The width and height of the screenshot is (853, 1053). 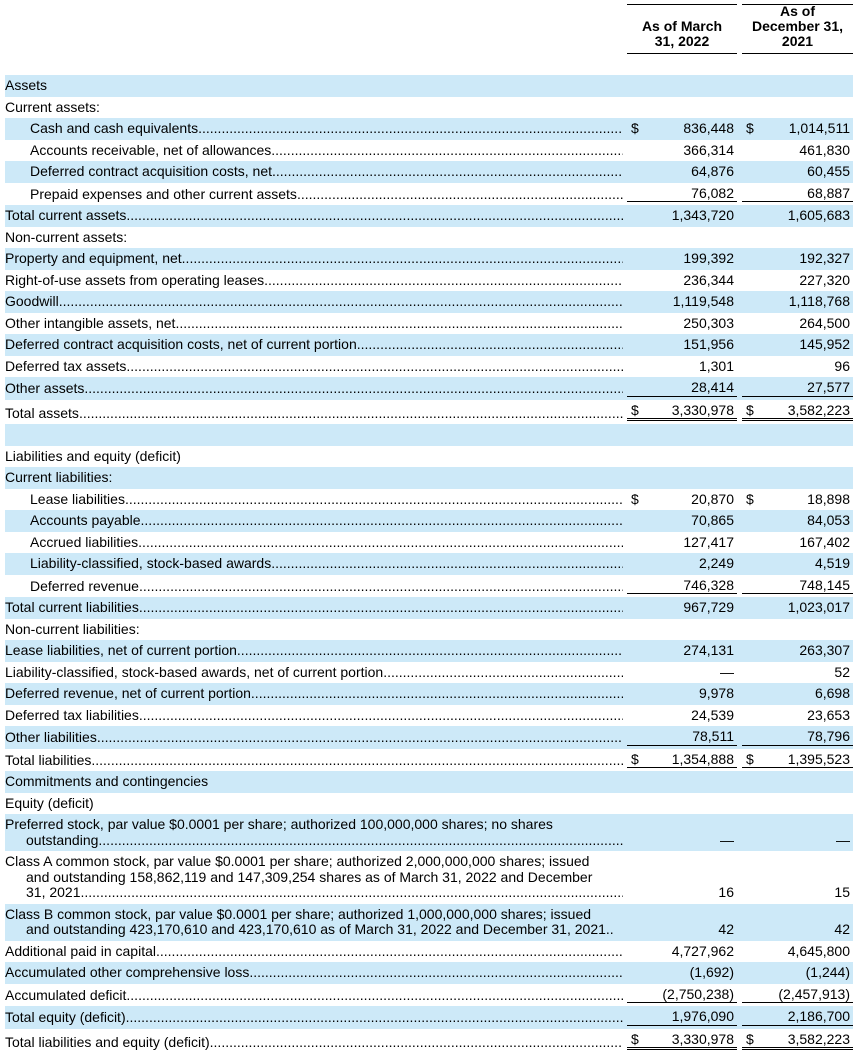 I want to click on row-label: Other liabilities, so click(x=314, y=738).